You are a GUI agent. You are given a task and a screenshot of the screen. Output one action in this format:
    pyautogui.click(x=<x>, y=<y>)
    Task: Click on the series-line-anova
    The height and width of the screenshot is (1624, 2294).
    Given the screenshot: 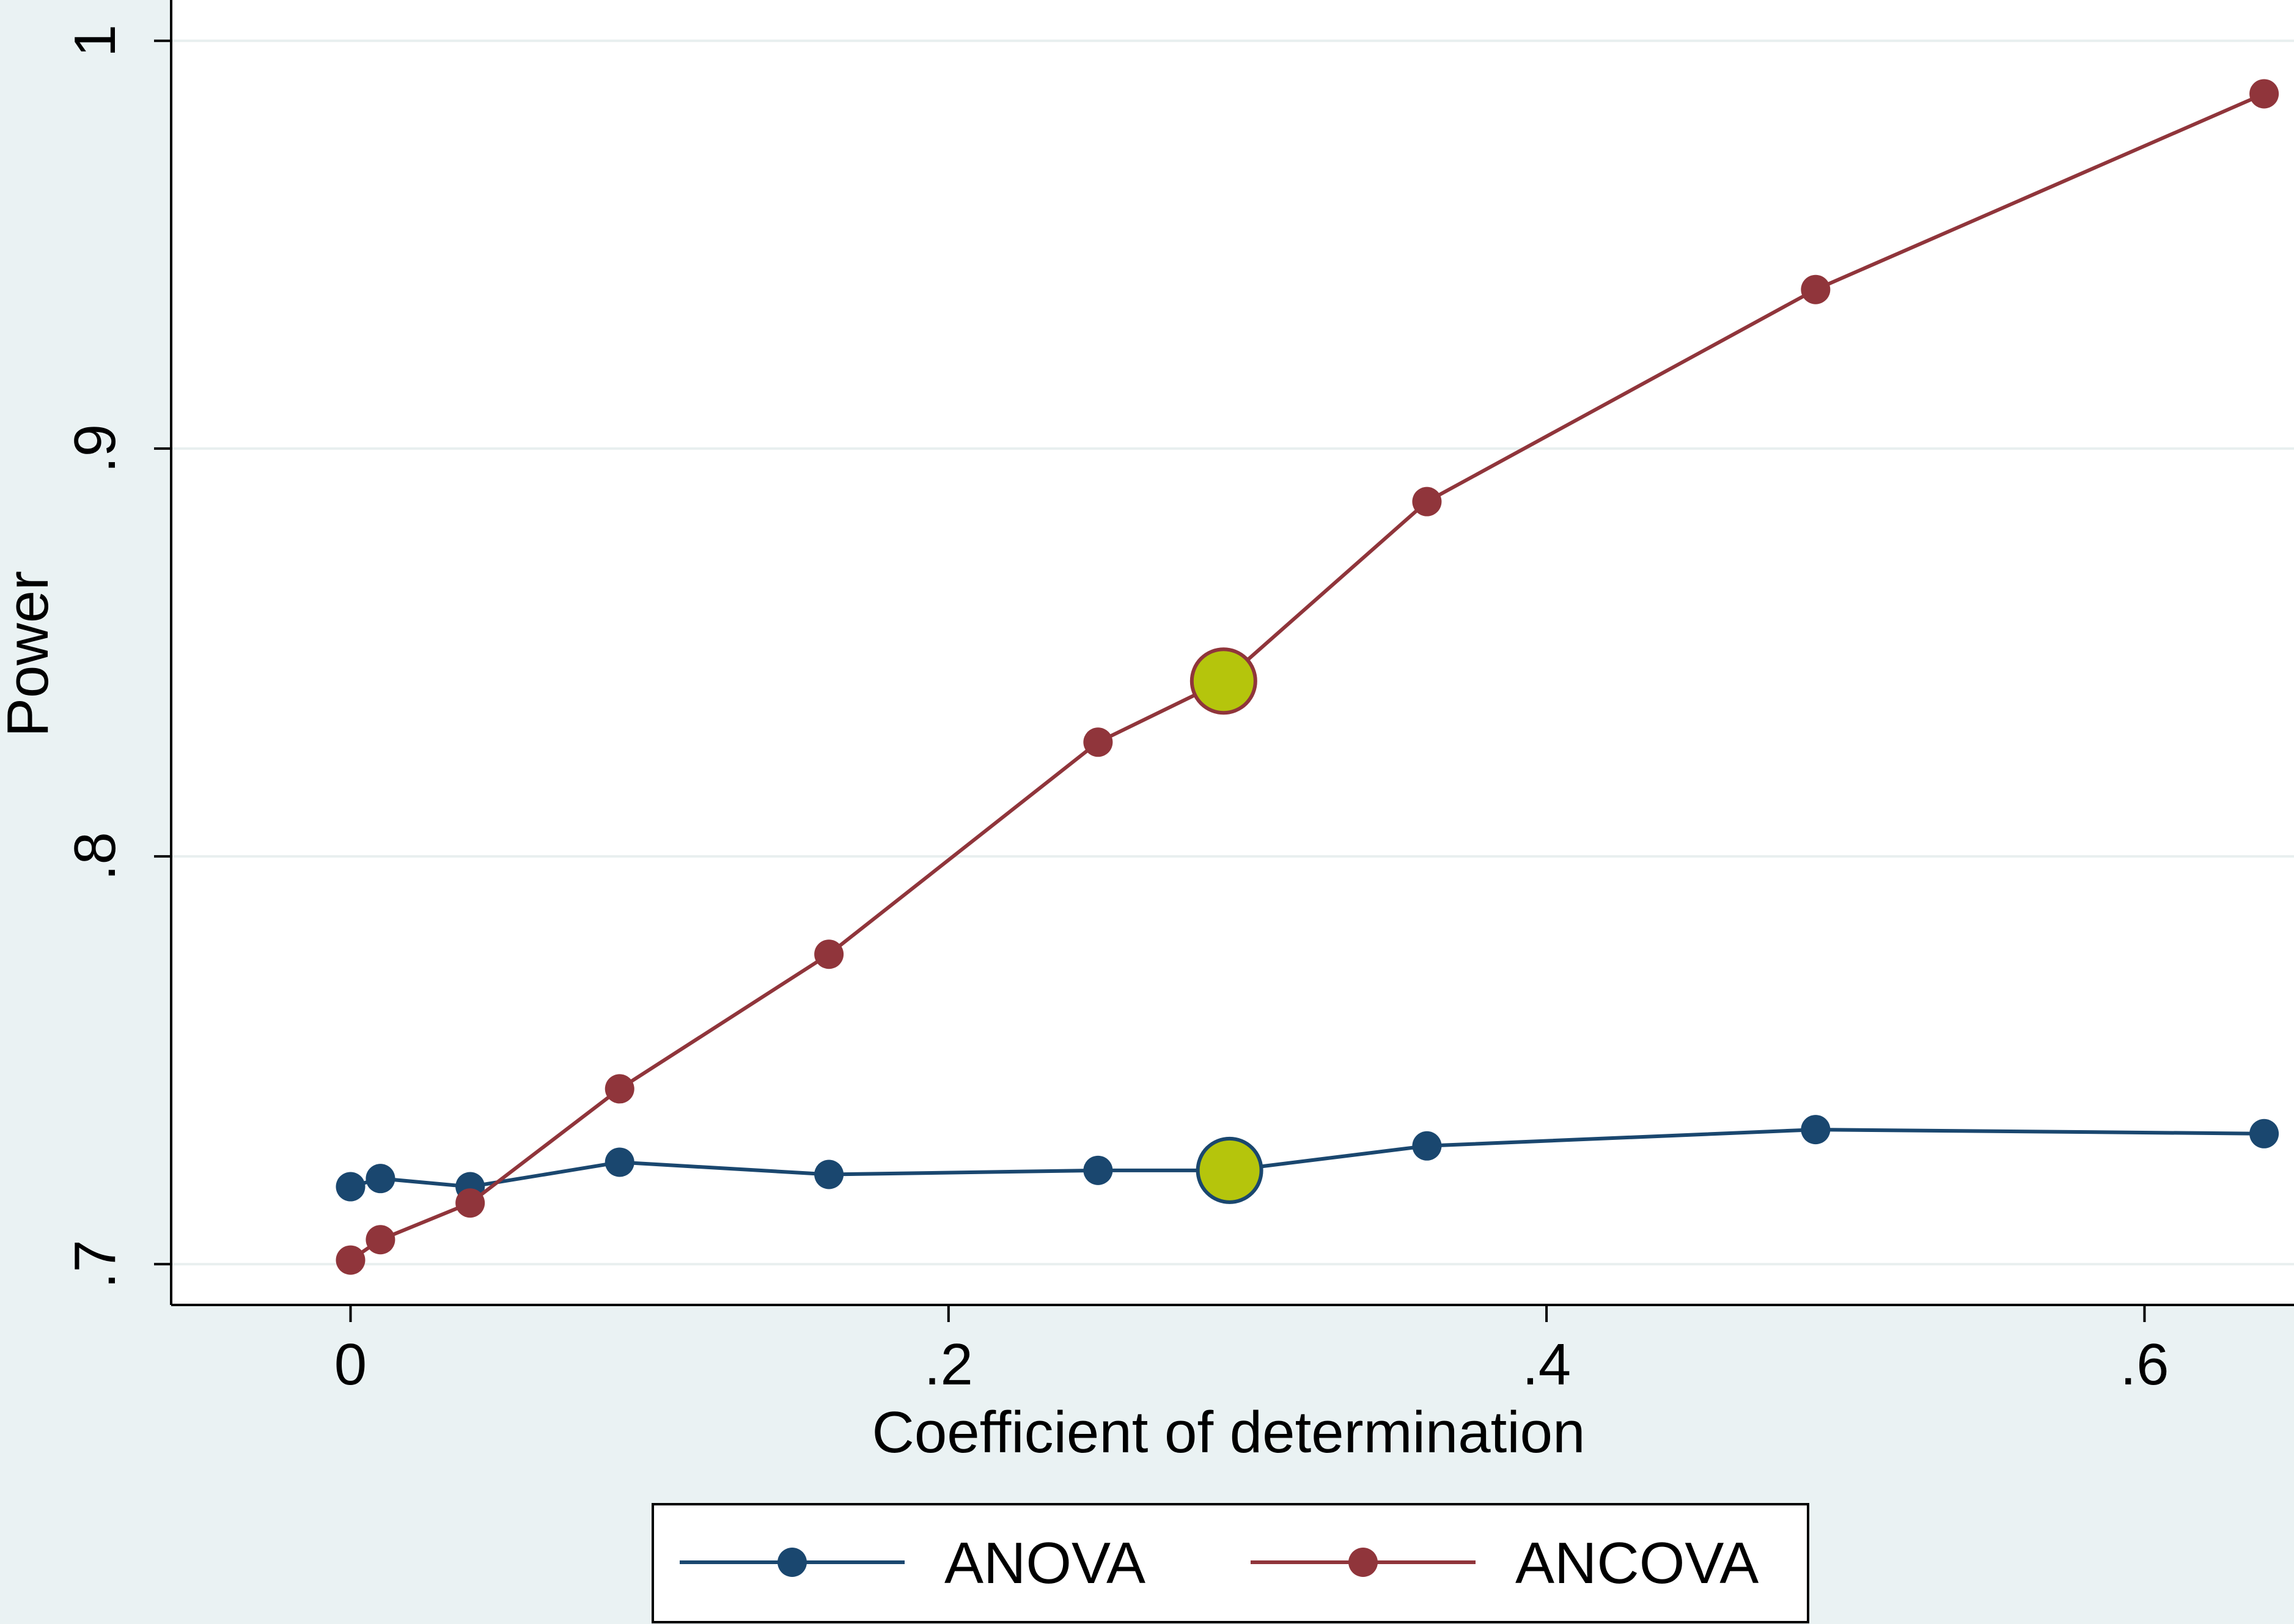 What is the action you would take?
    pyautogui.click(x=1307, y=1158)
    